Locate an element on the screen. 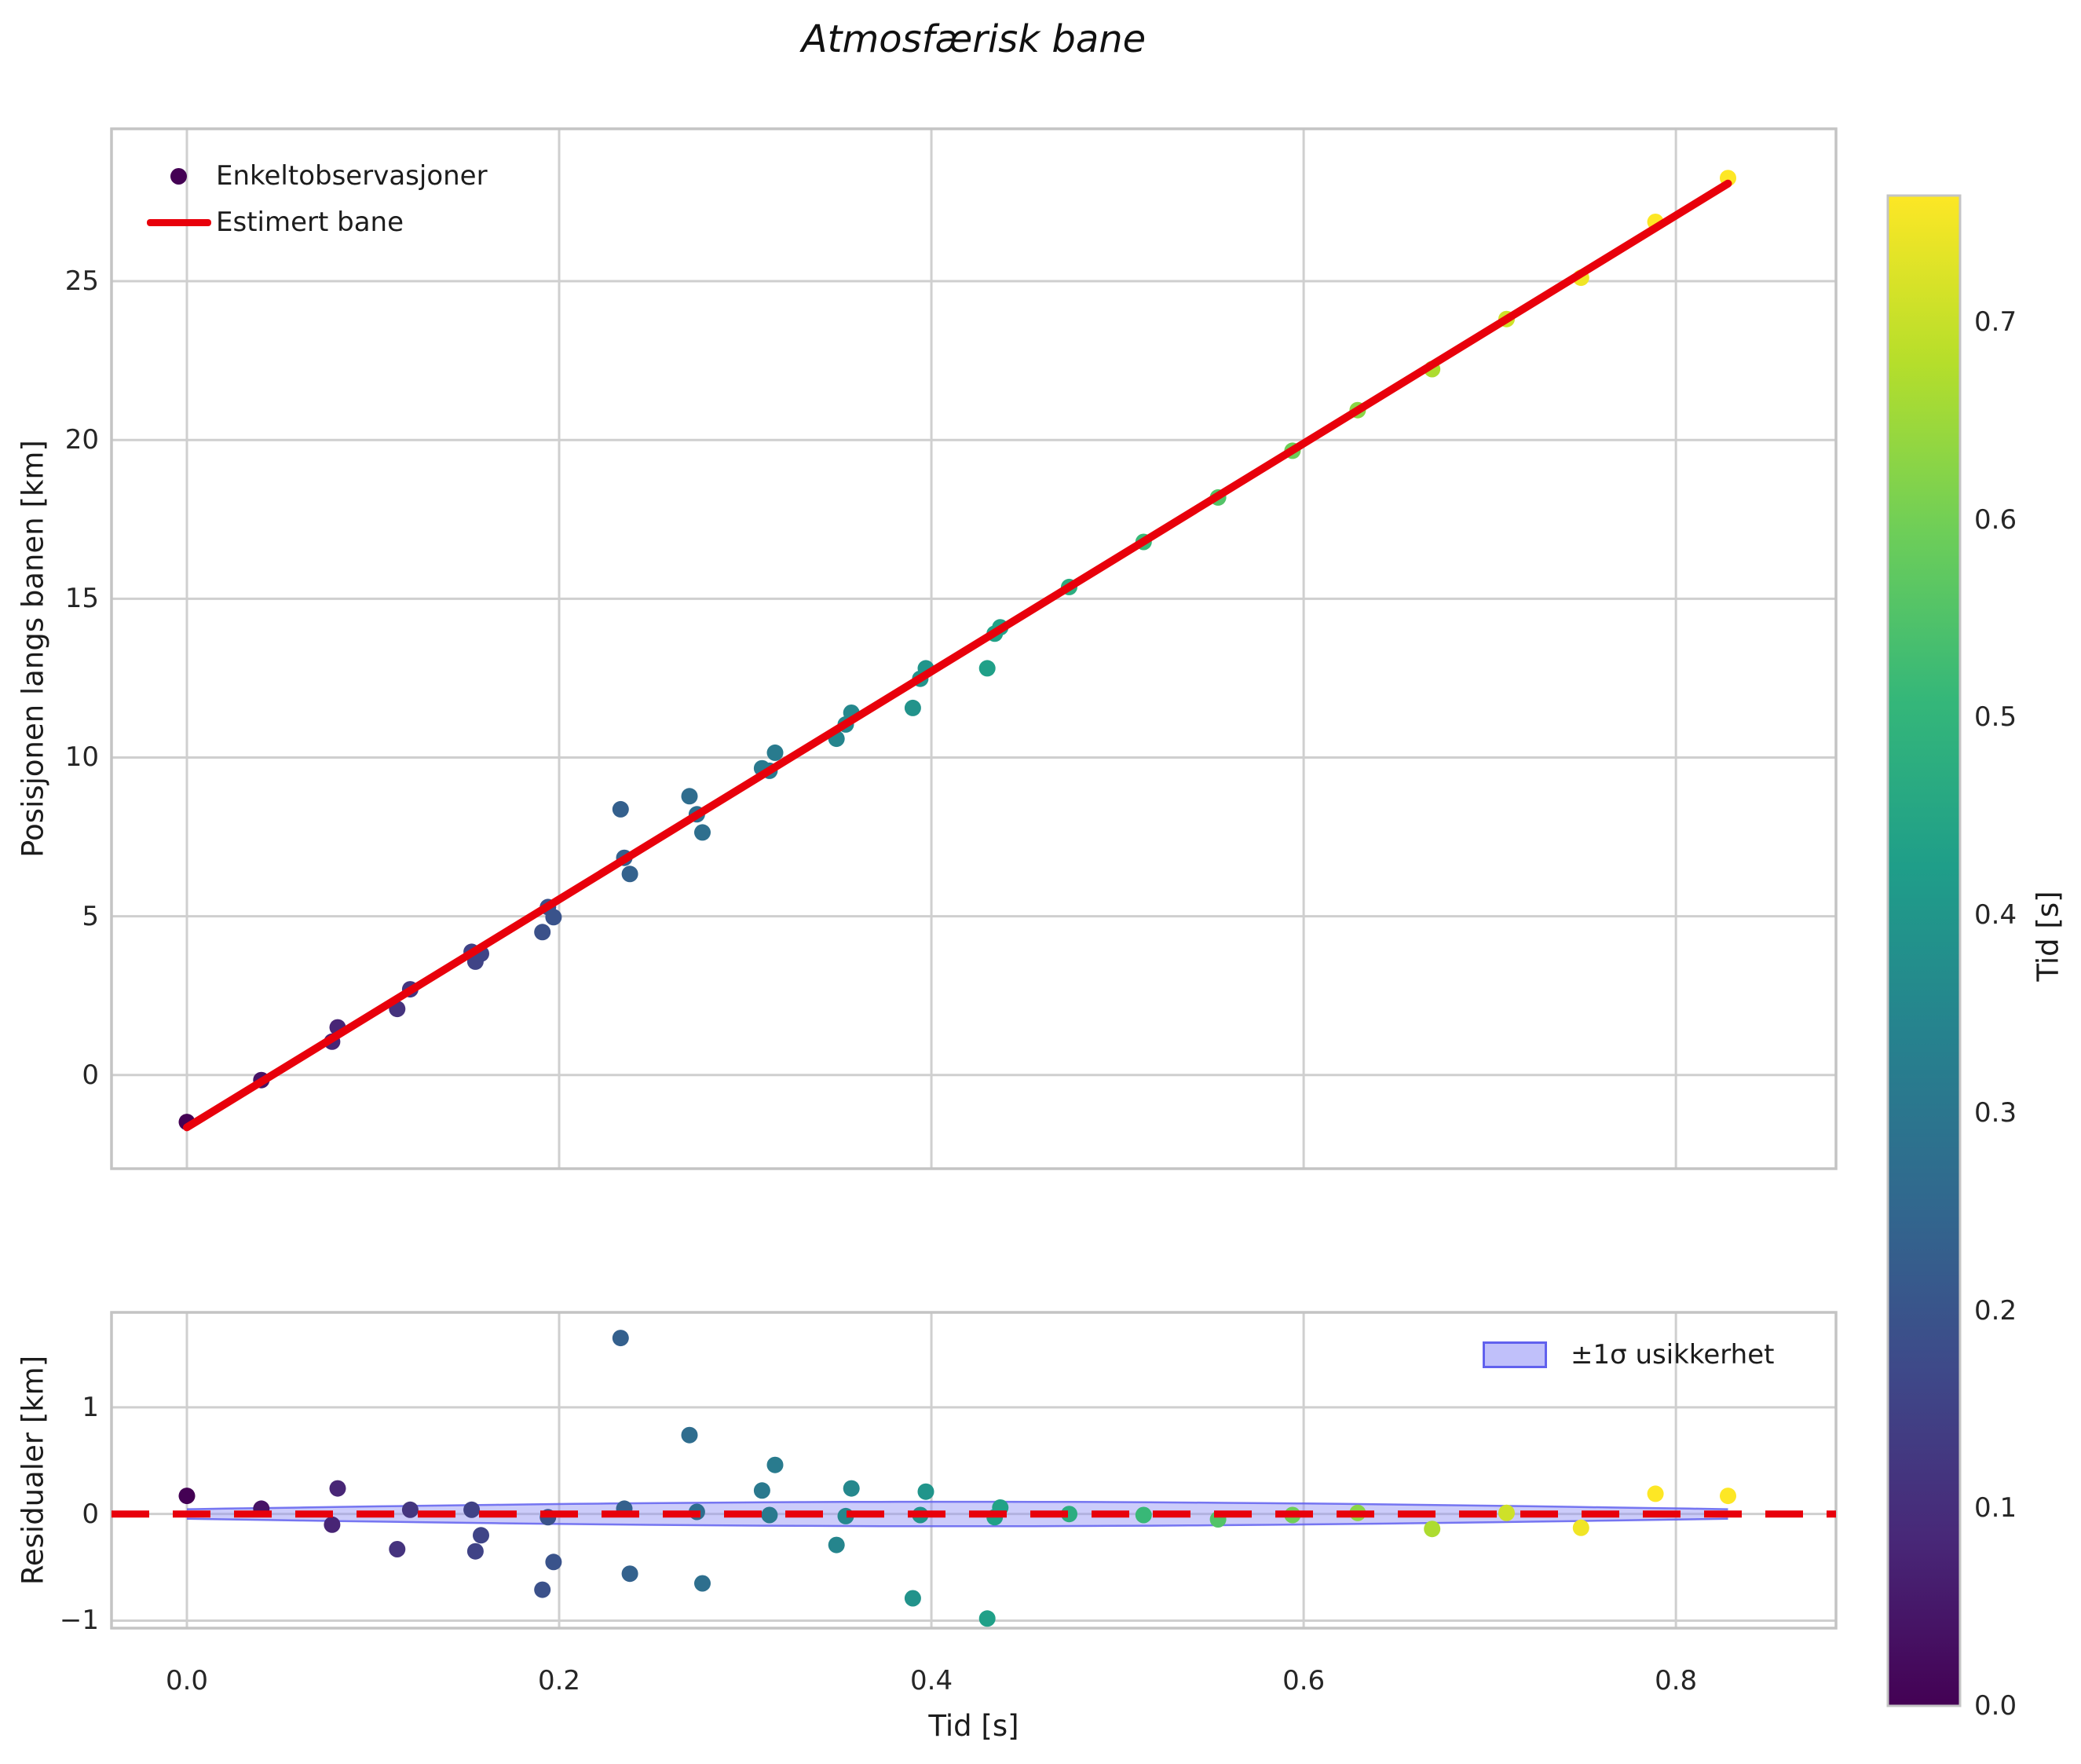  colorbar-tick-label: 0.1 is located at coordinates (1995, 1508).